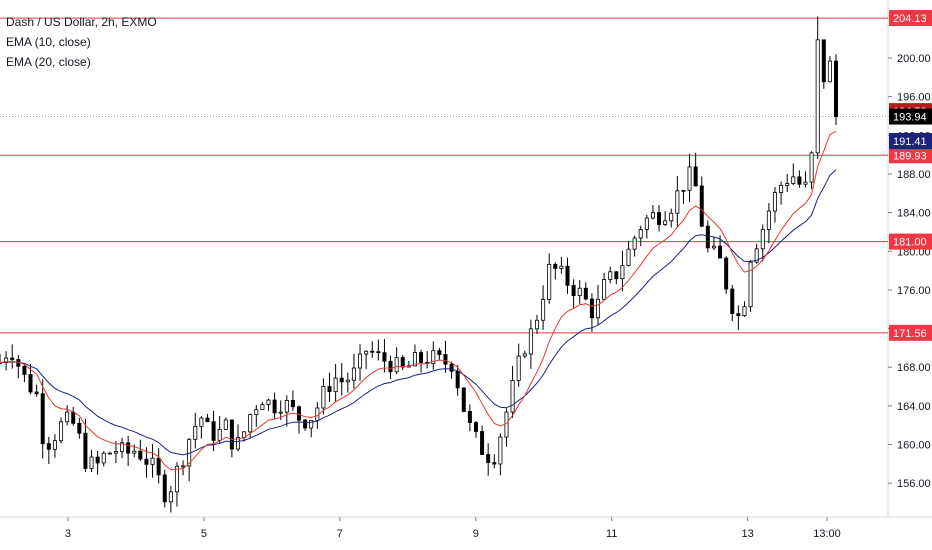  Describe the element at coordinates (914, 368) in the screenshot. I see `y-tick-label: 168.00` at that location.